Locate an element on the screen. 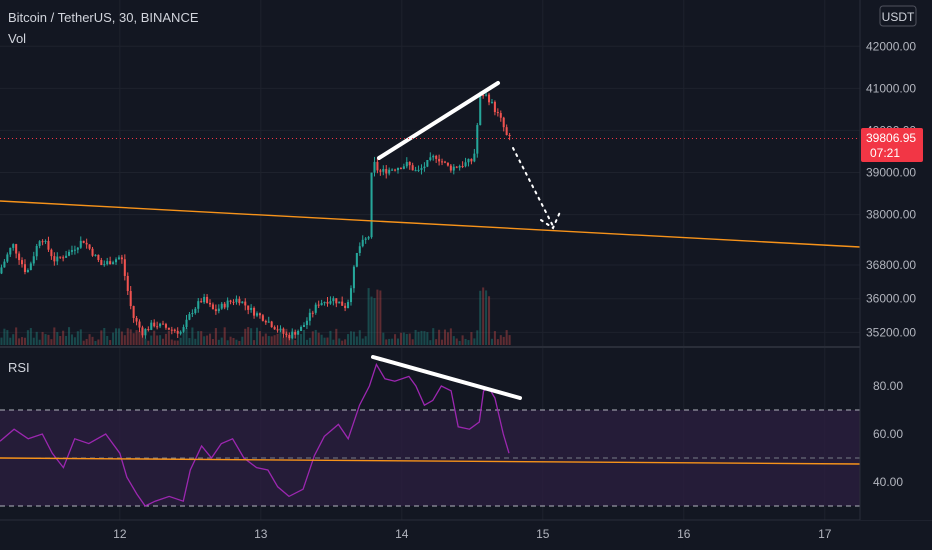 This screenshot has height=550, width=932. time-tick-label: 14 is located at coordinates (402, 534).